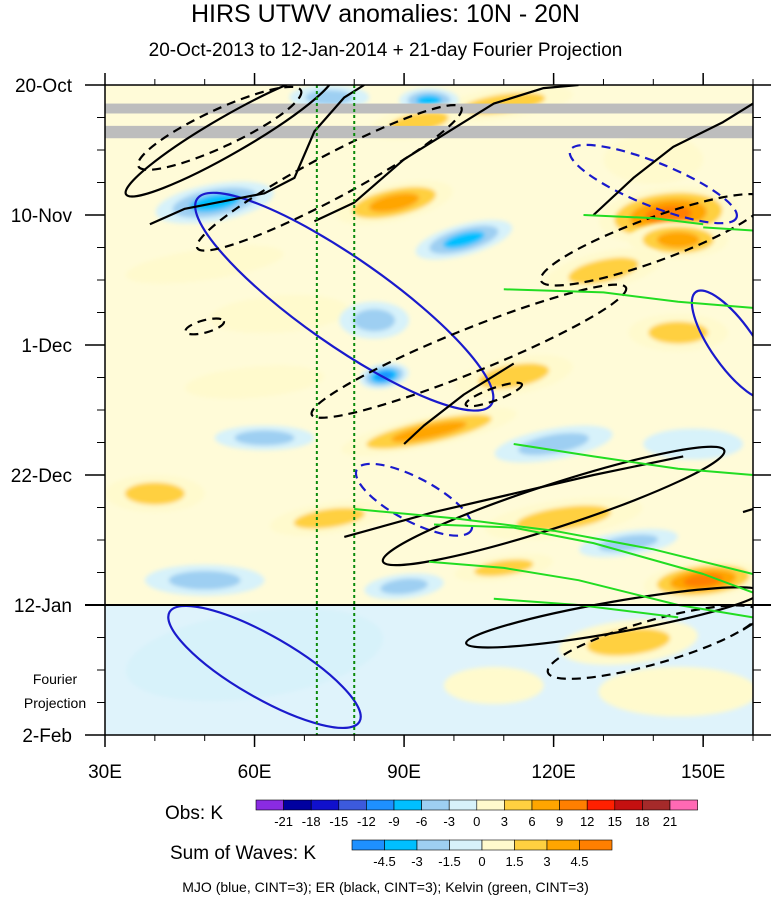 The image size is (771, 899). Describe the element at coordinates (311, 821) in the screenshot. I see `obs-scale-level-label: -18` at that location.